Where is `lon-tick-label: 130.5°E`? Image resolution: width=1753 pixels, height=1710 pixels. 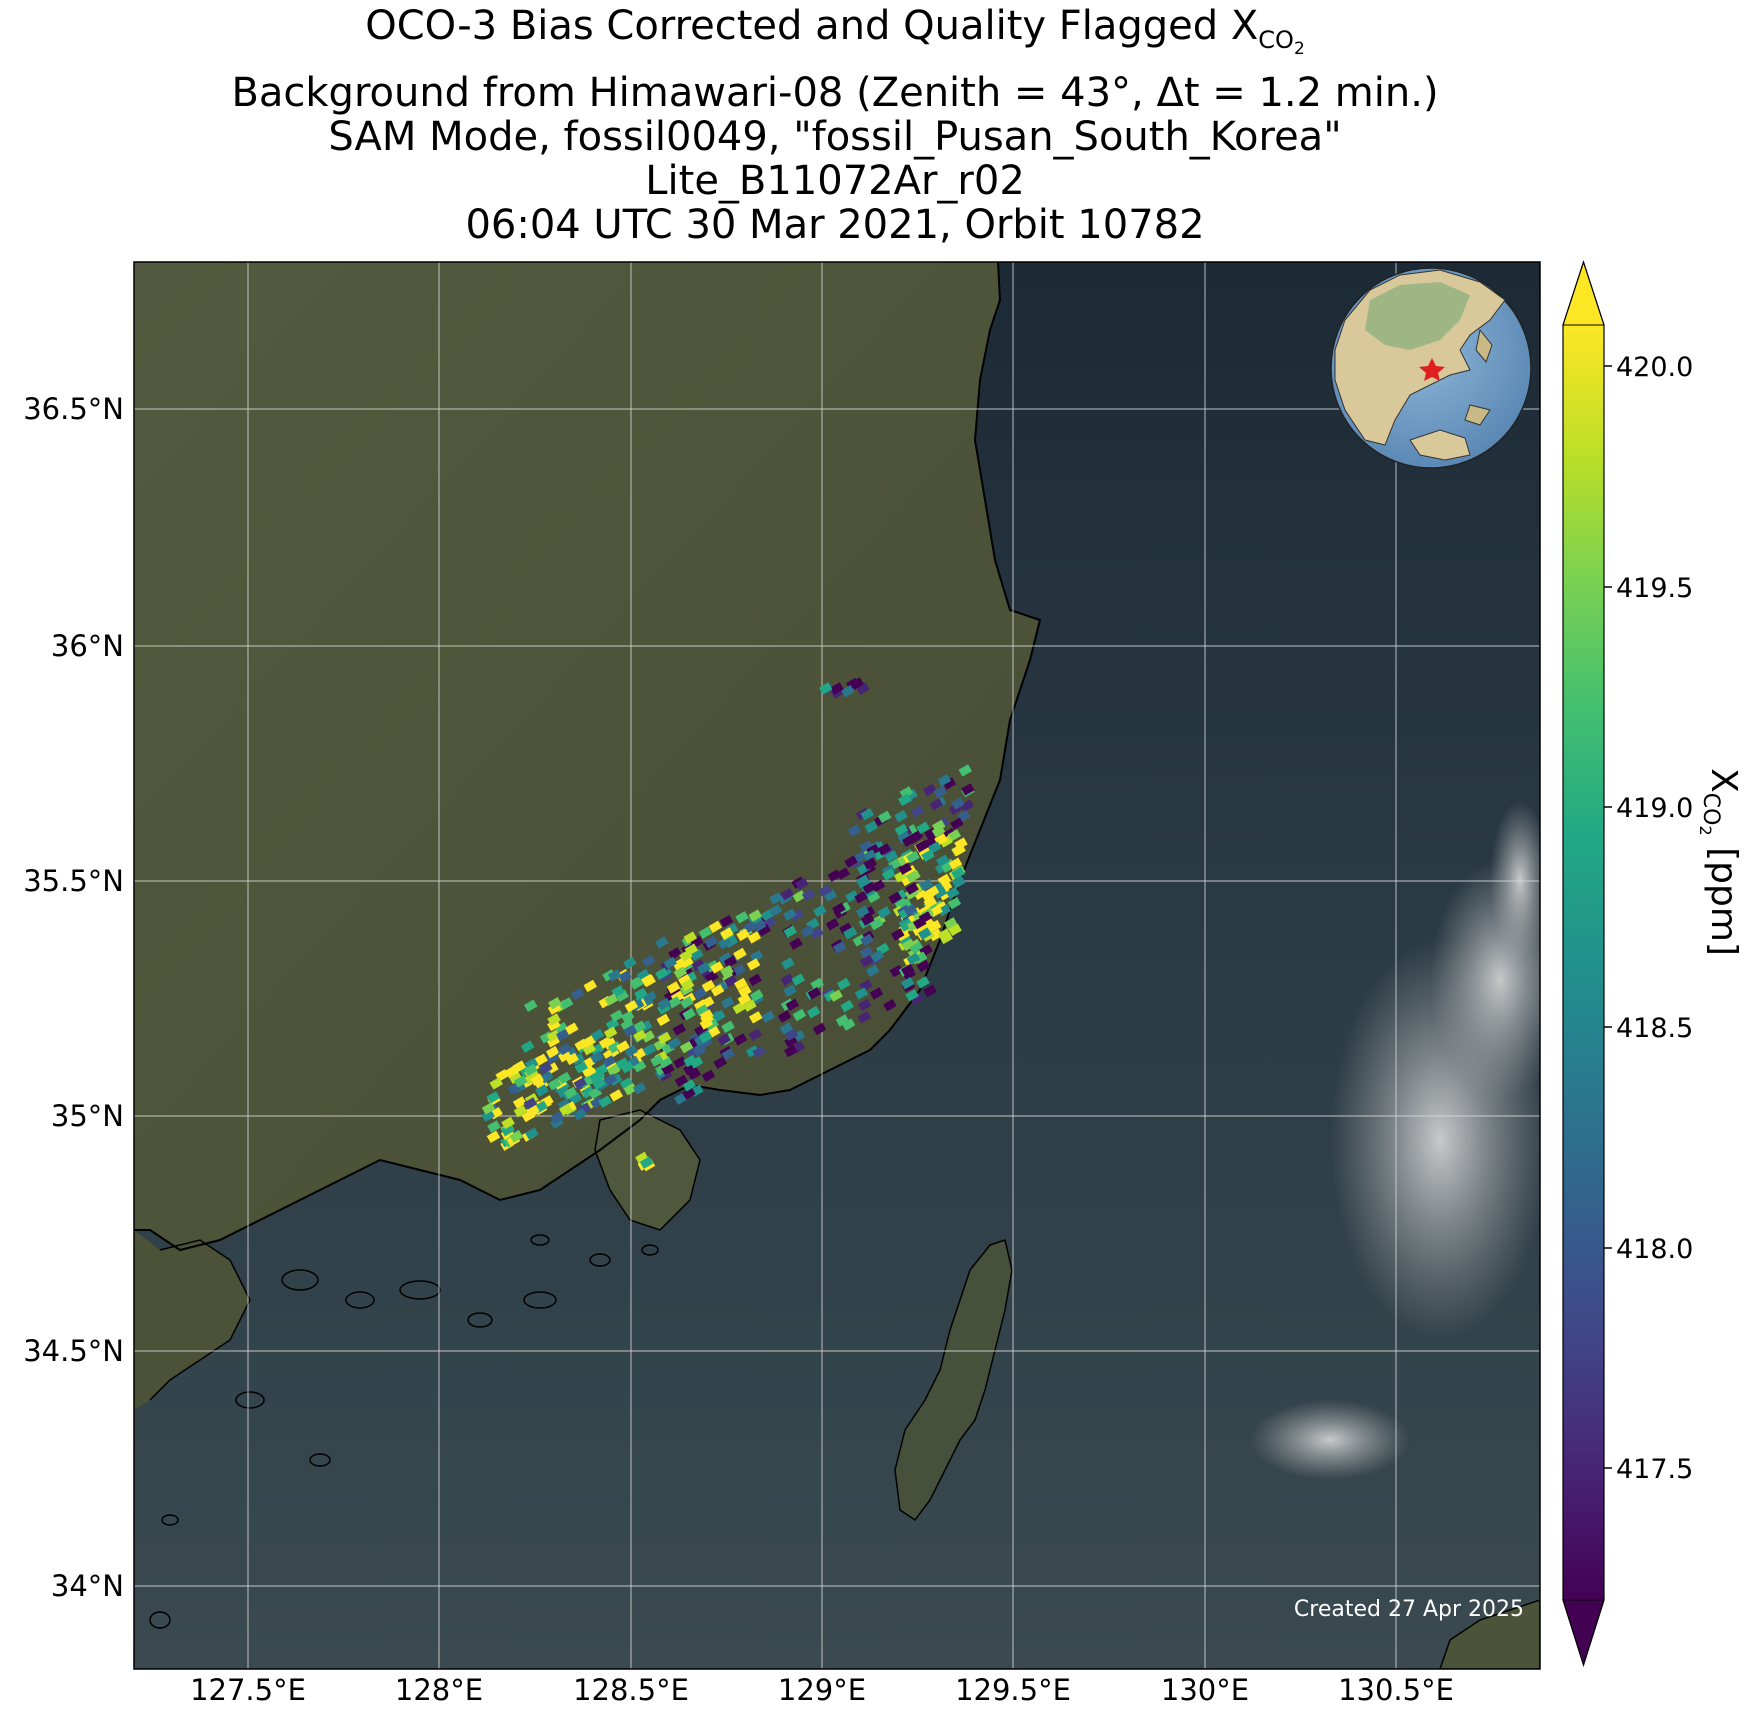
lon-tick-label: 130.5°E is located at coordinates (1396, 1690).